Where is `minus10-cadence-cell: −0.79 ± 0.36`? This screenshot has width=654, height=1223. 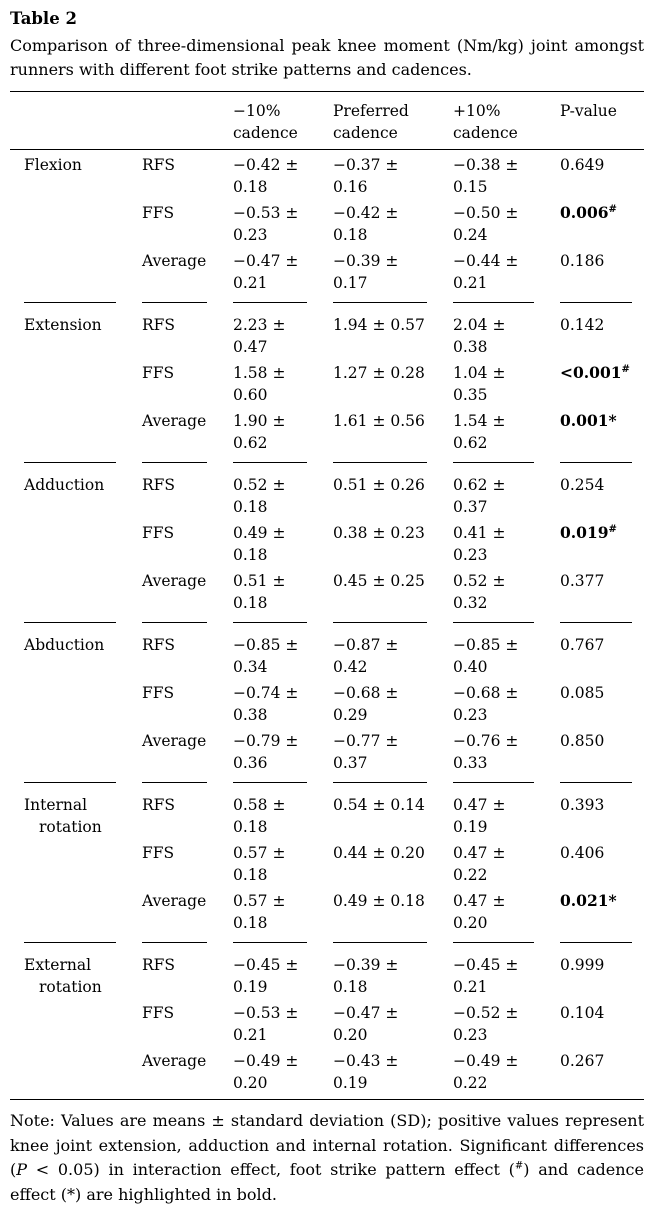 minus10-cadence-cell: −0.79 ± 0.36 is located at coordinates (266, 752).